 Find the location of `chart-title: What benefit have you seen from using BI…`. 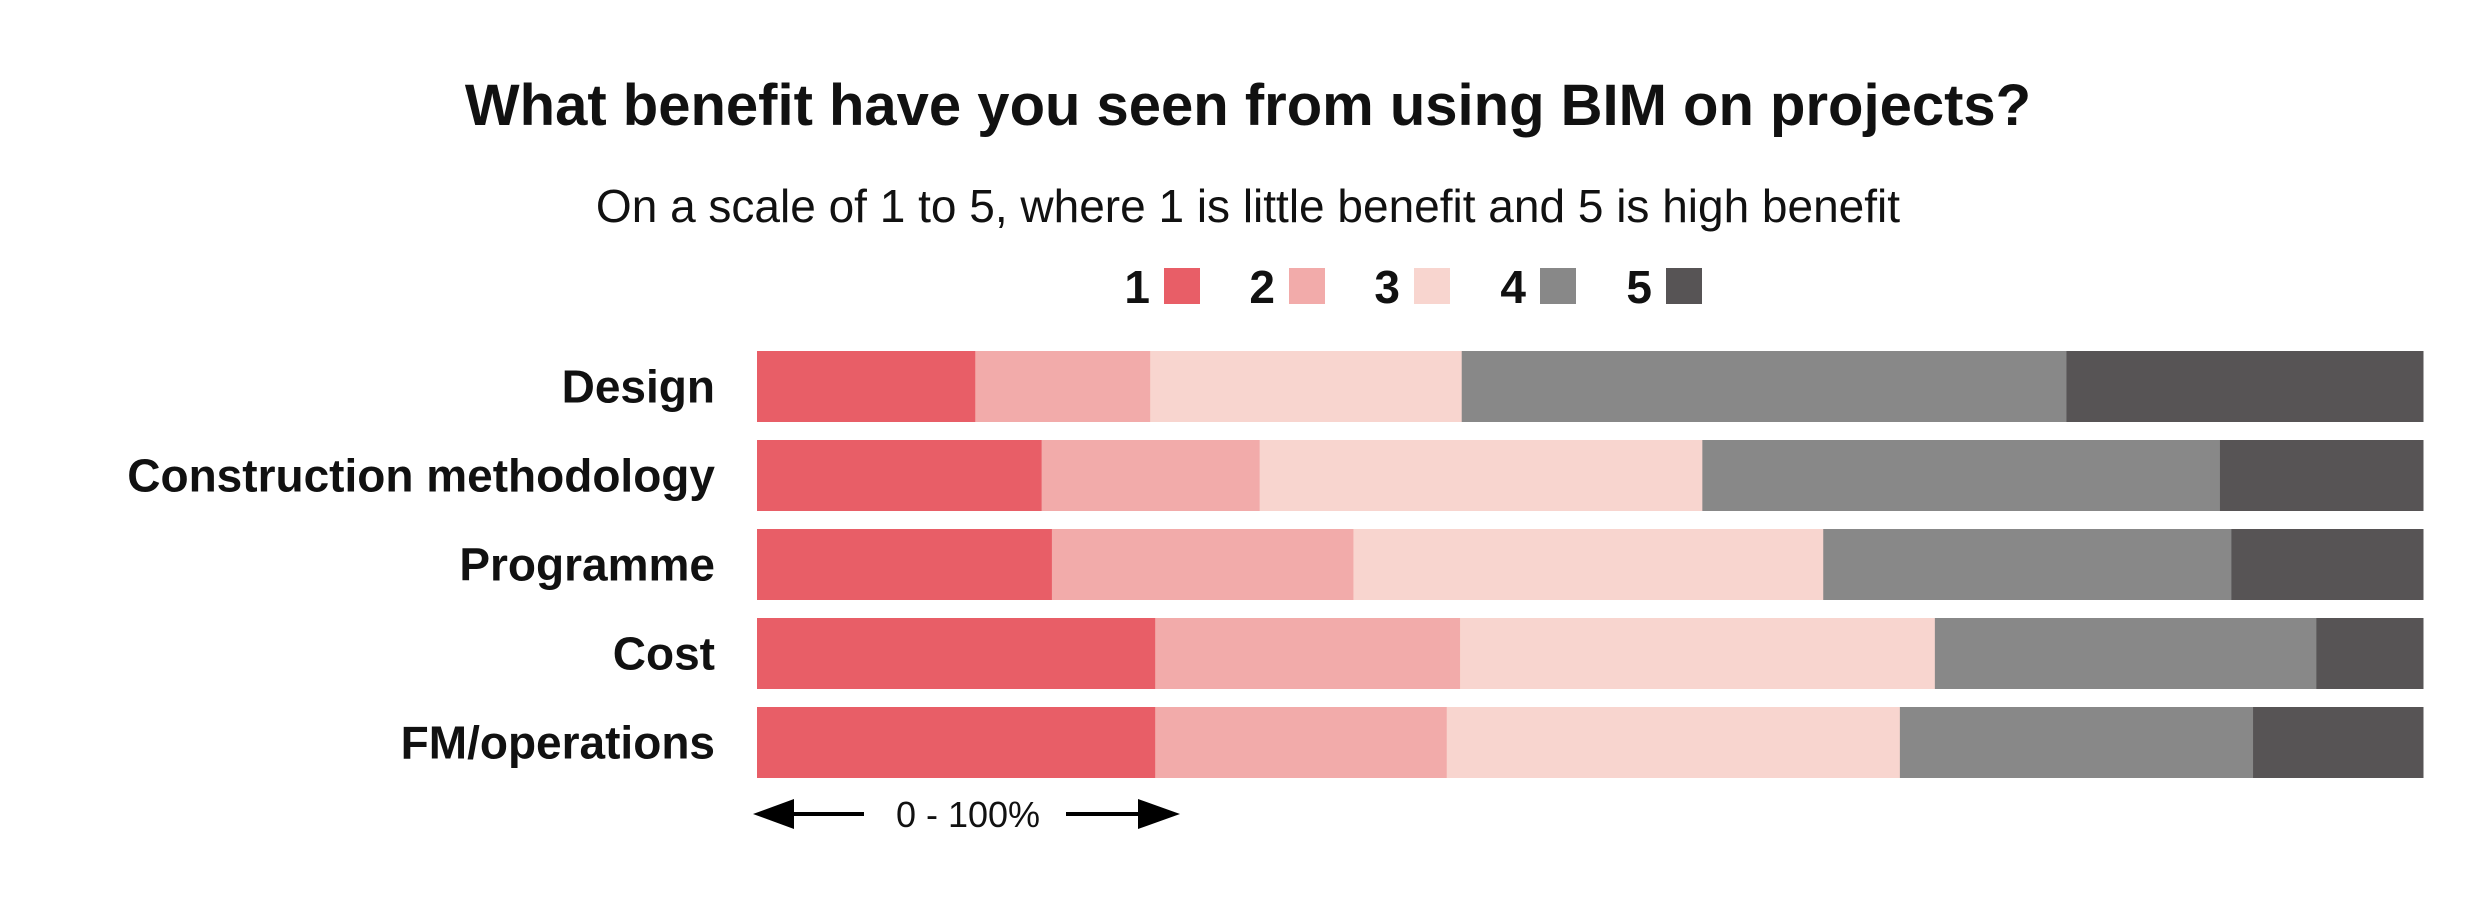

chart-title: What benefit have you seen from using BI… is located at coordinates (1248, 105).